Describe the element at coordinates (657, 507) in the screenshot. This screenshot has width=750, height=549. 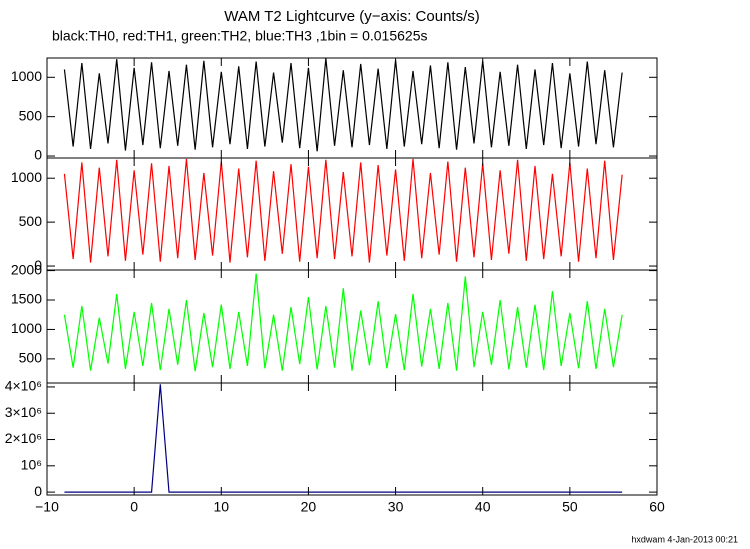
I see `x-tick-label: 60` at that location.